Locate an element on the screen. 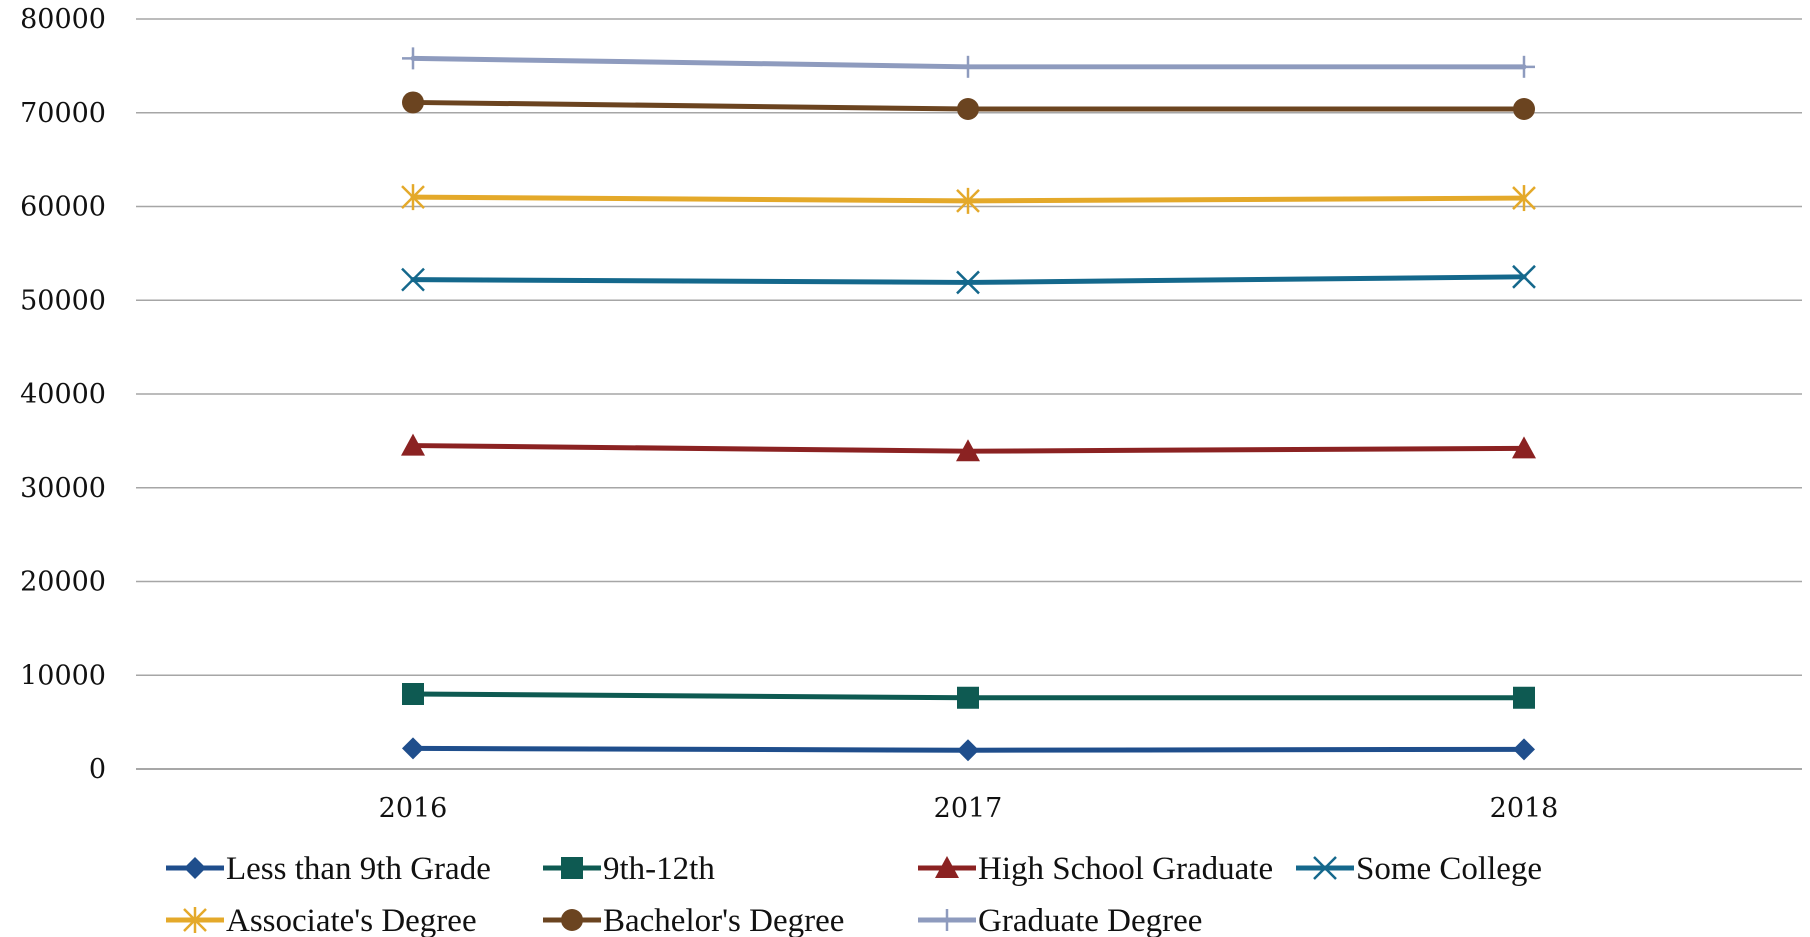  y-tick-label: 80000 is located at coordinates (63, 19).